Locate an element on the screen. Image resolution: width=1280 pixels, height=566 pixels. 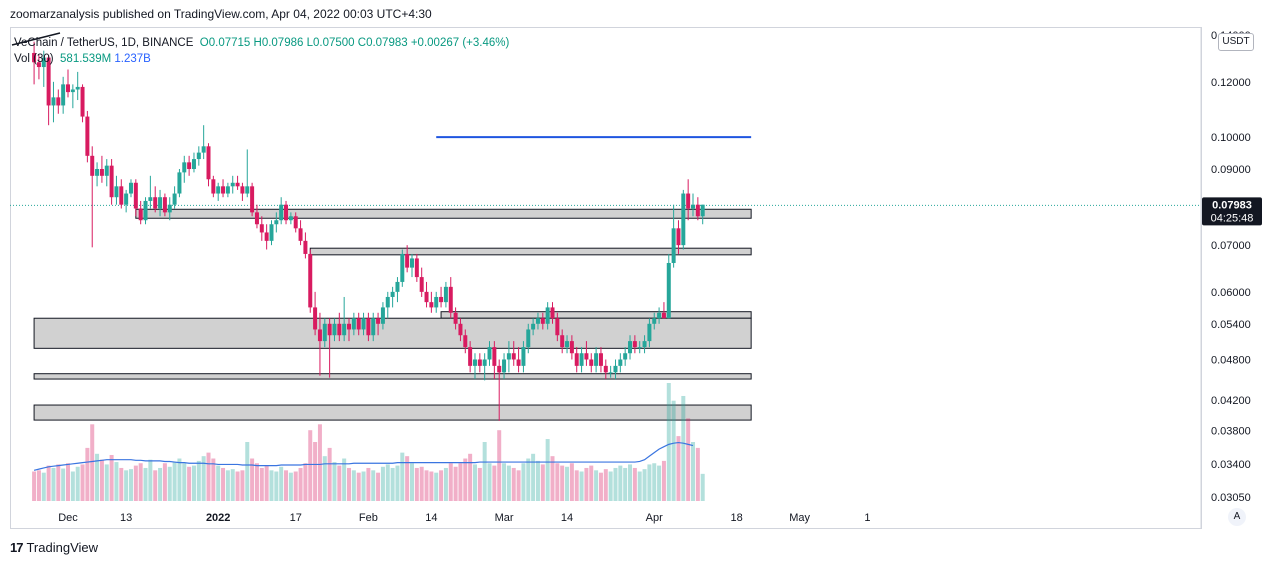
price-tick-label: 0.06000 is located at coordinates (1231, 293).